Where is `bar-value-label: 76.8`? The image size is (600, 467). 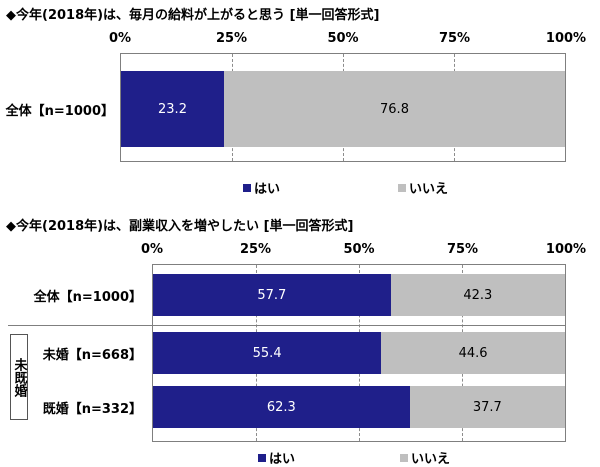 bar-value-label: 76.8 is located at coordinates (394, 109).